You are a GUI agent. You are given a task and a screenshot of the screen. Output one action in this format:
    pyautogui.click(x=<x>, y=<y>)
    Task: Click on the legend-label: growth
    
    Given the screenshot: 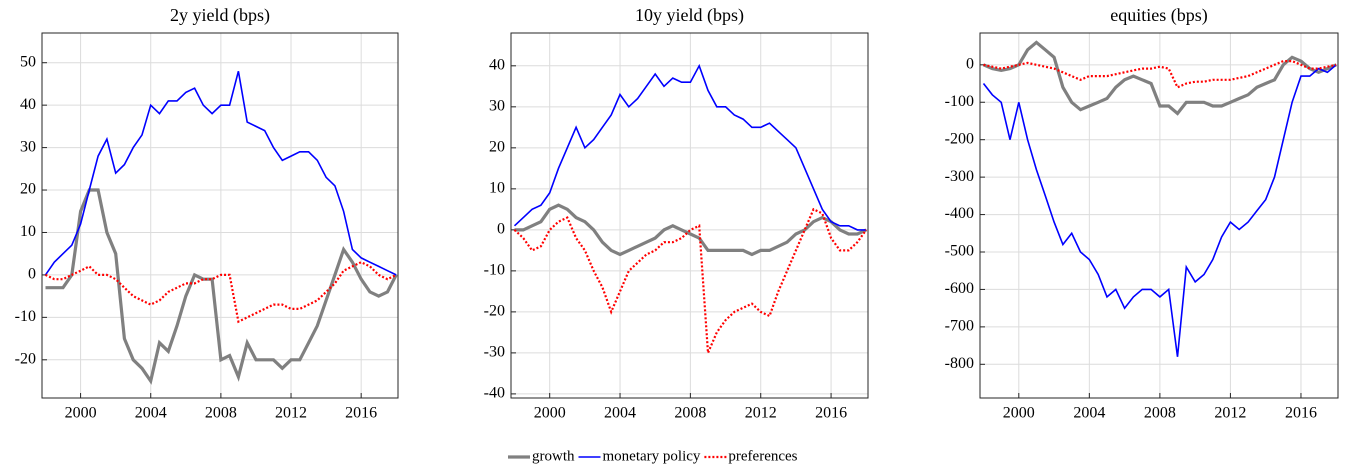 What is the action you would take?
    pyautogui.click(x=553, y=456)
    